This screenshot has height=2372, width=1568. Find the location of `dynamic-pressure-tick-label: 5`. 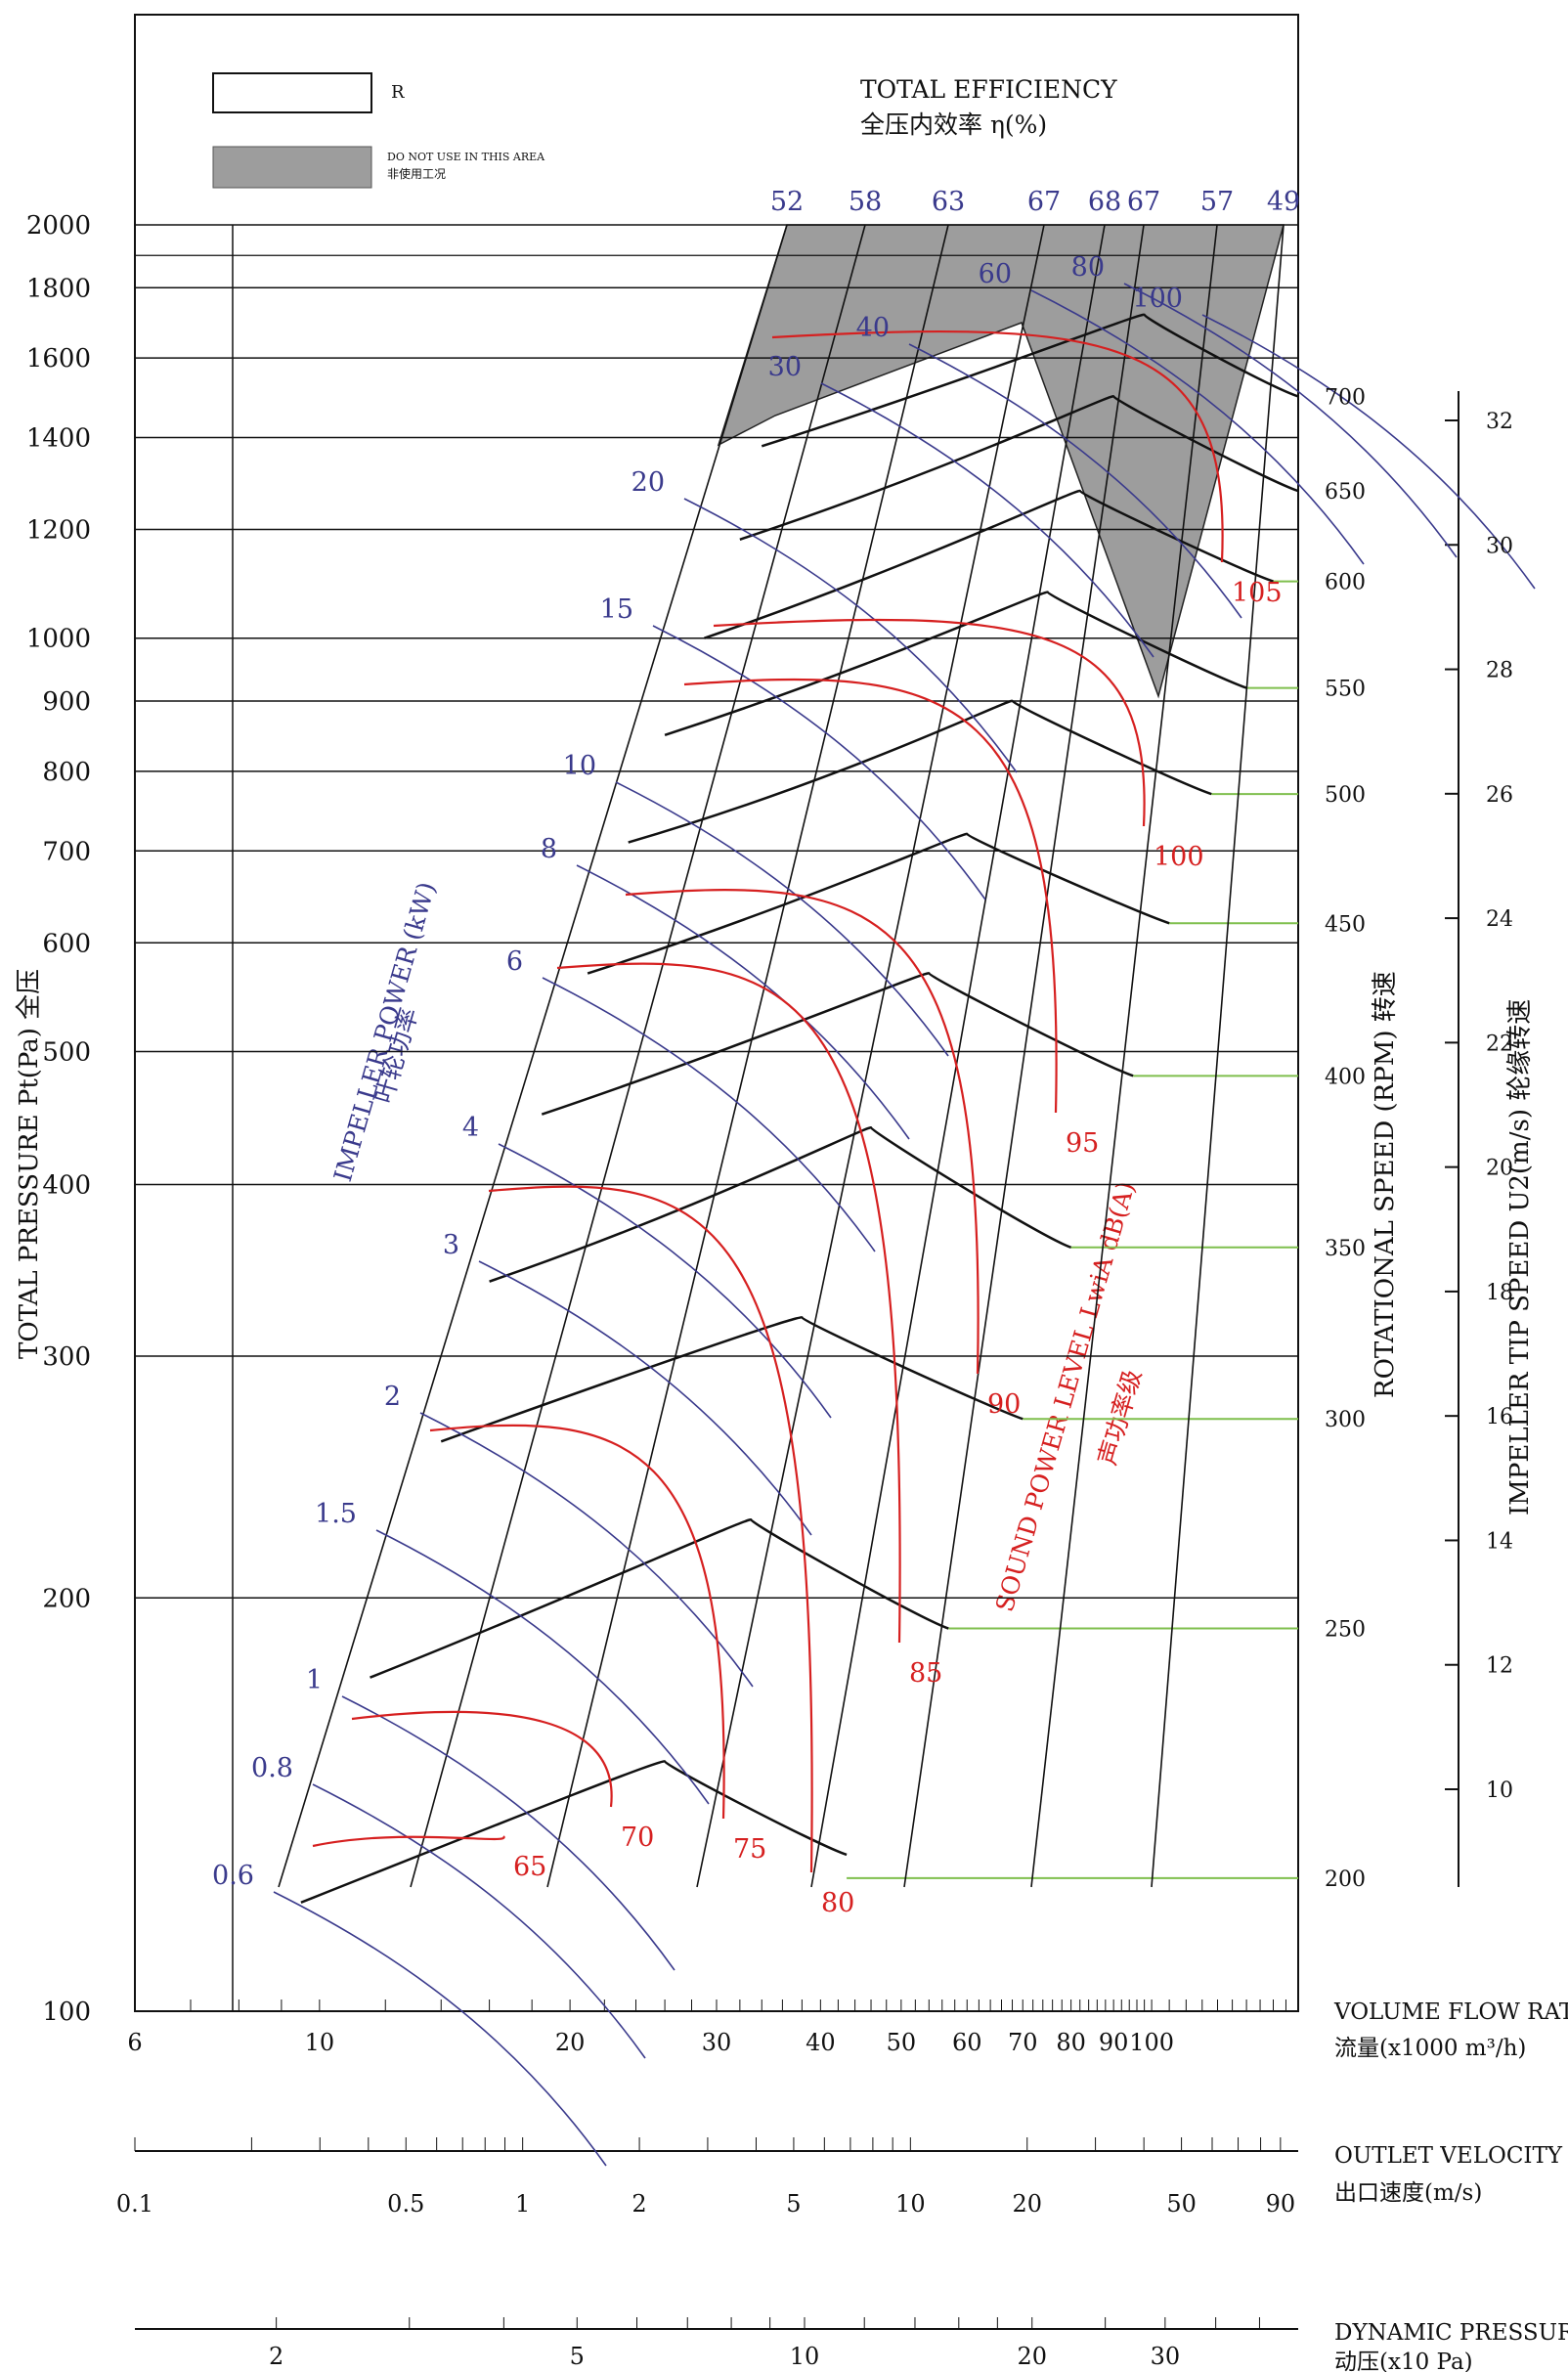

dynamic-pressure-tick-label: 5 is located at coordinates (578, 2356).